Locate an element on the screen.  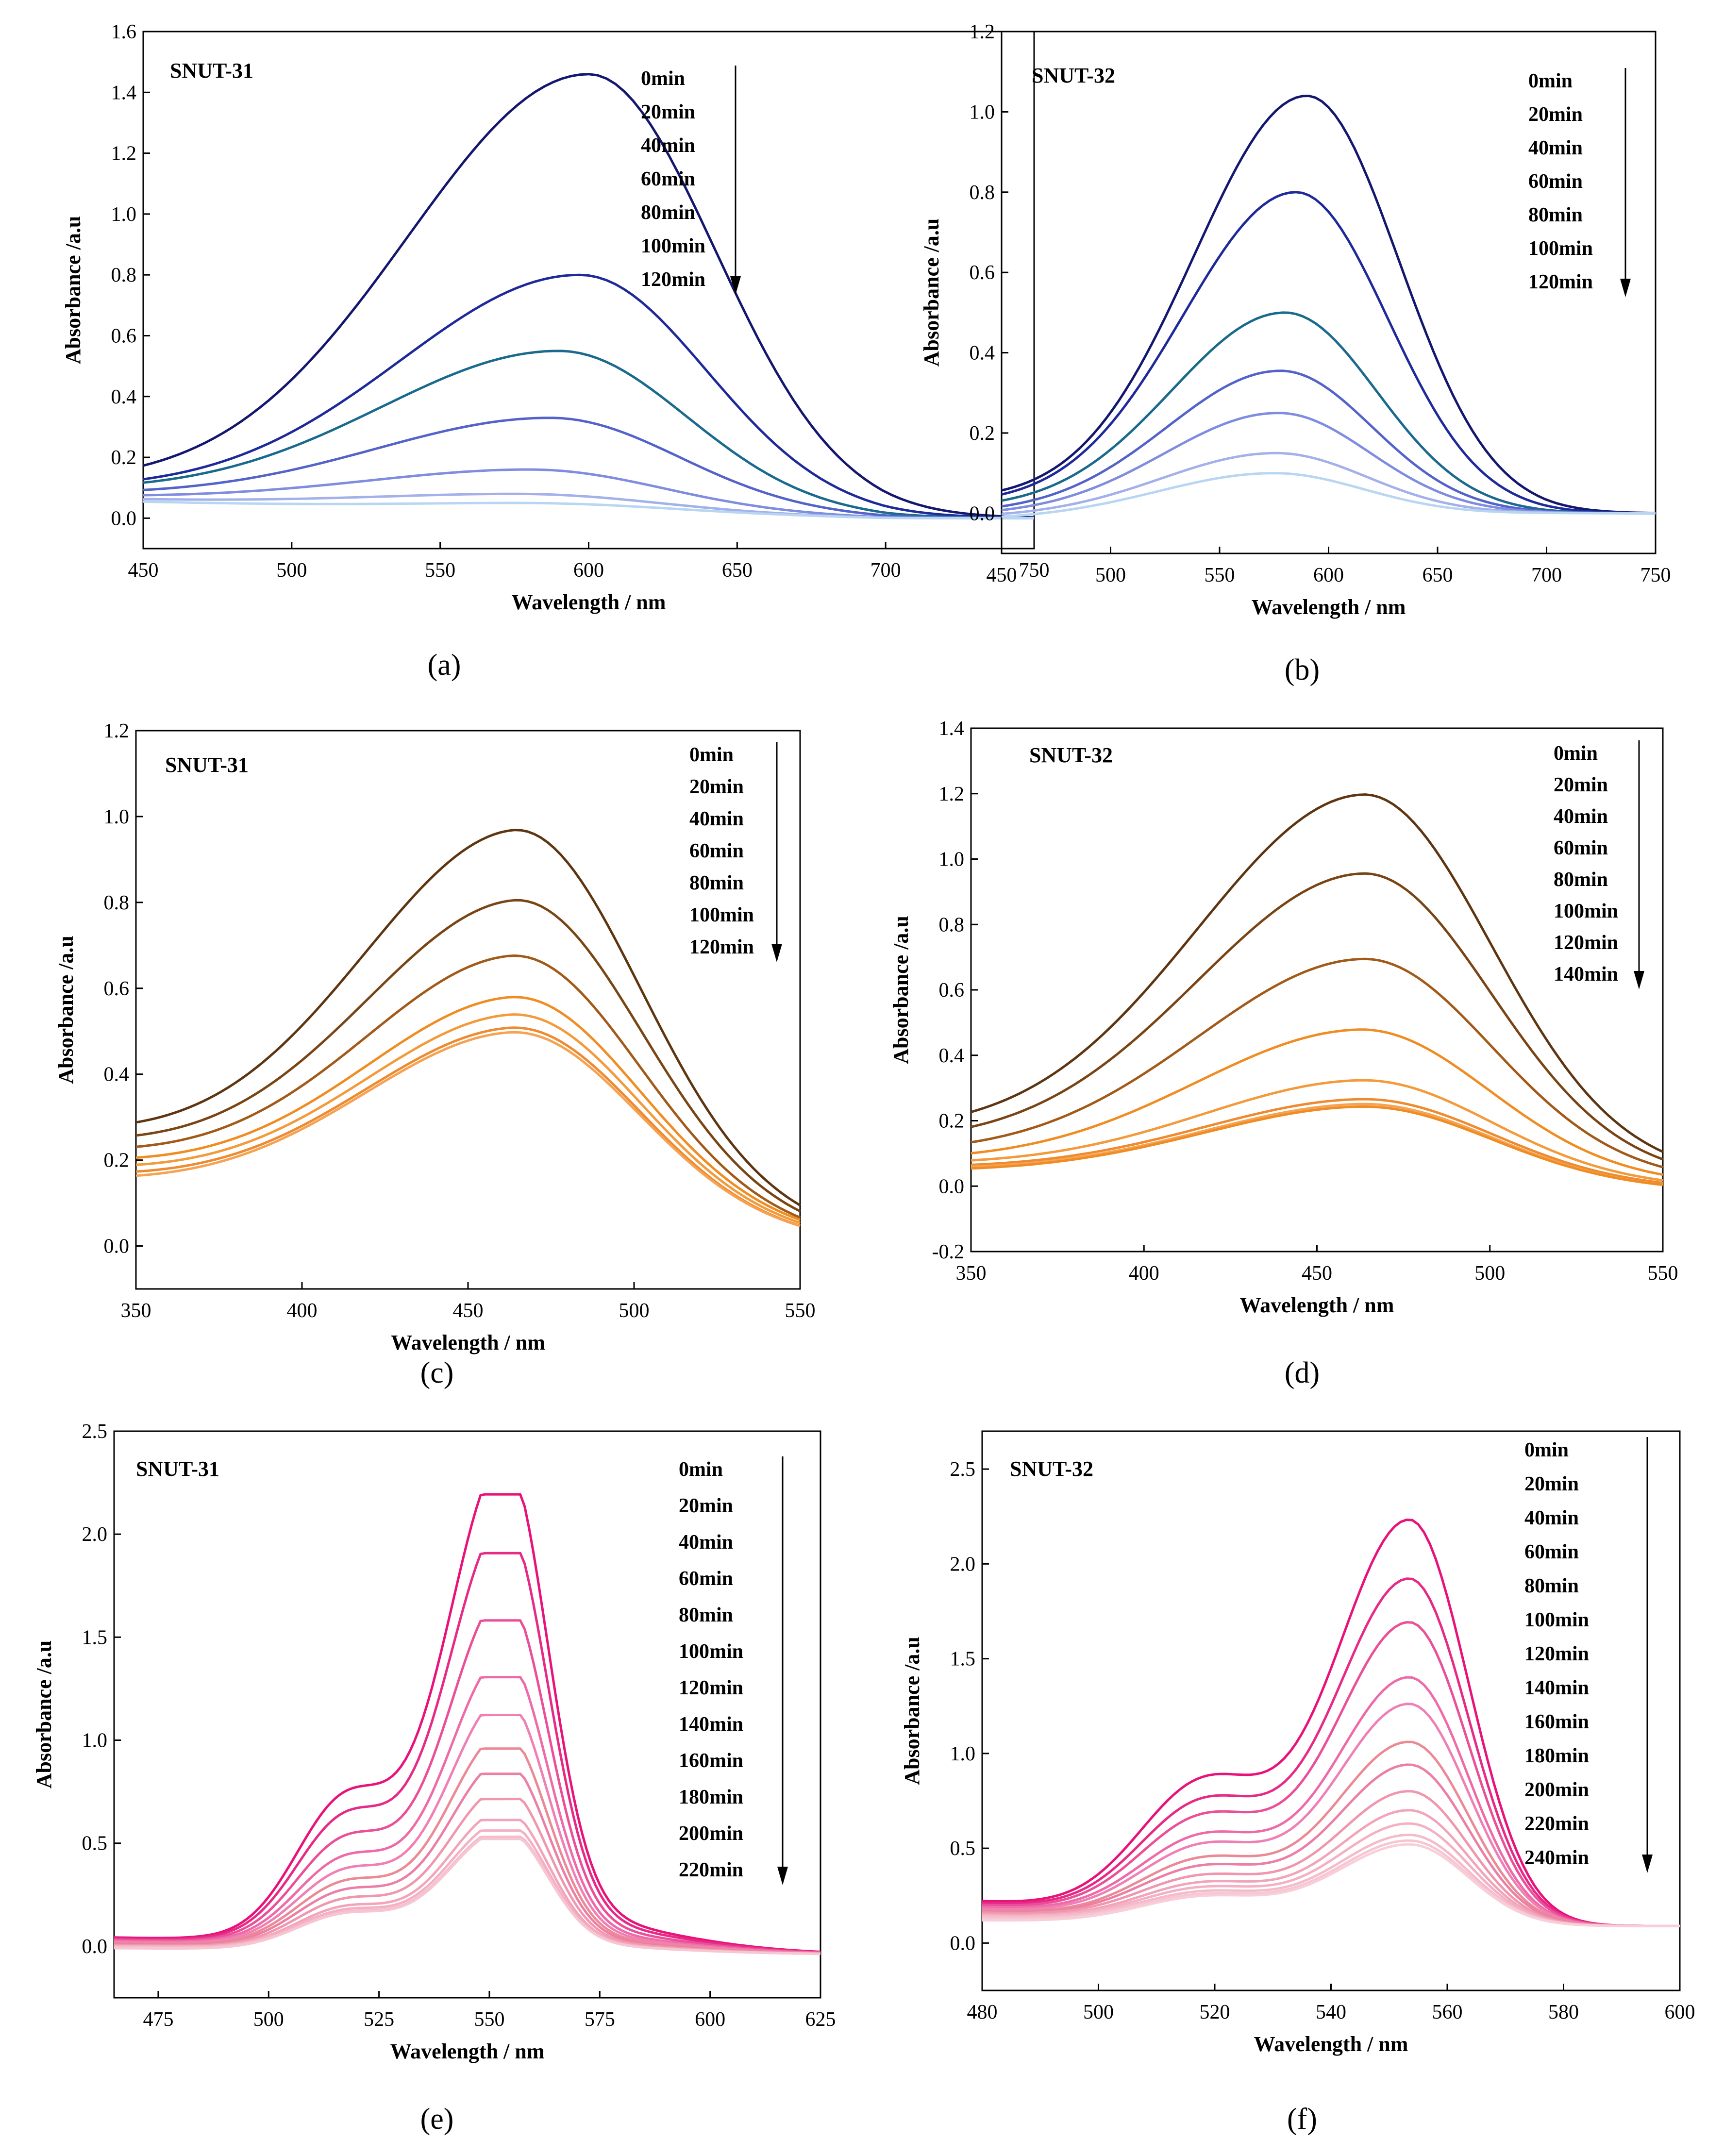
panel-label: SNUT-31 is located at coordinates (207, 765).